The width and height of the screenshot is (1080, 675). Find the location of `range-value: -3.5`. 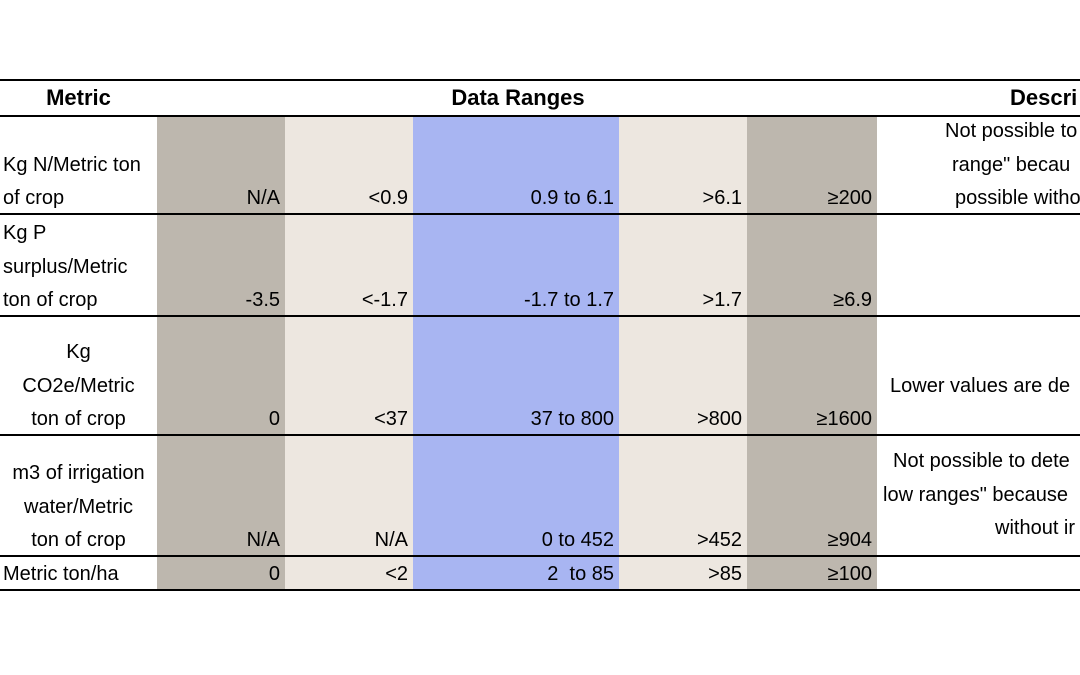

range-value: -3.5 is located at coordinates (262, 300).